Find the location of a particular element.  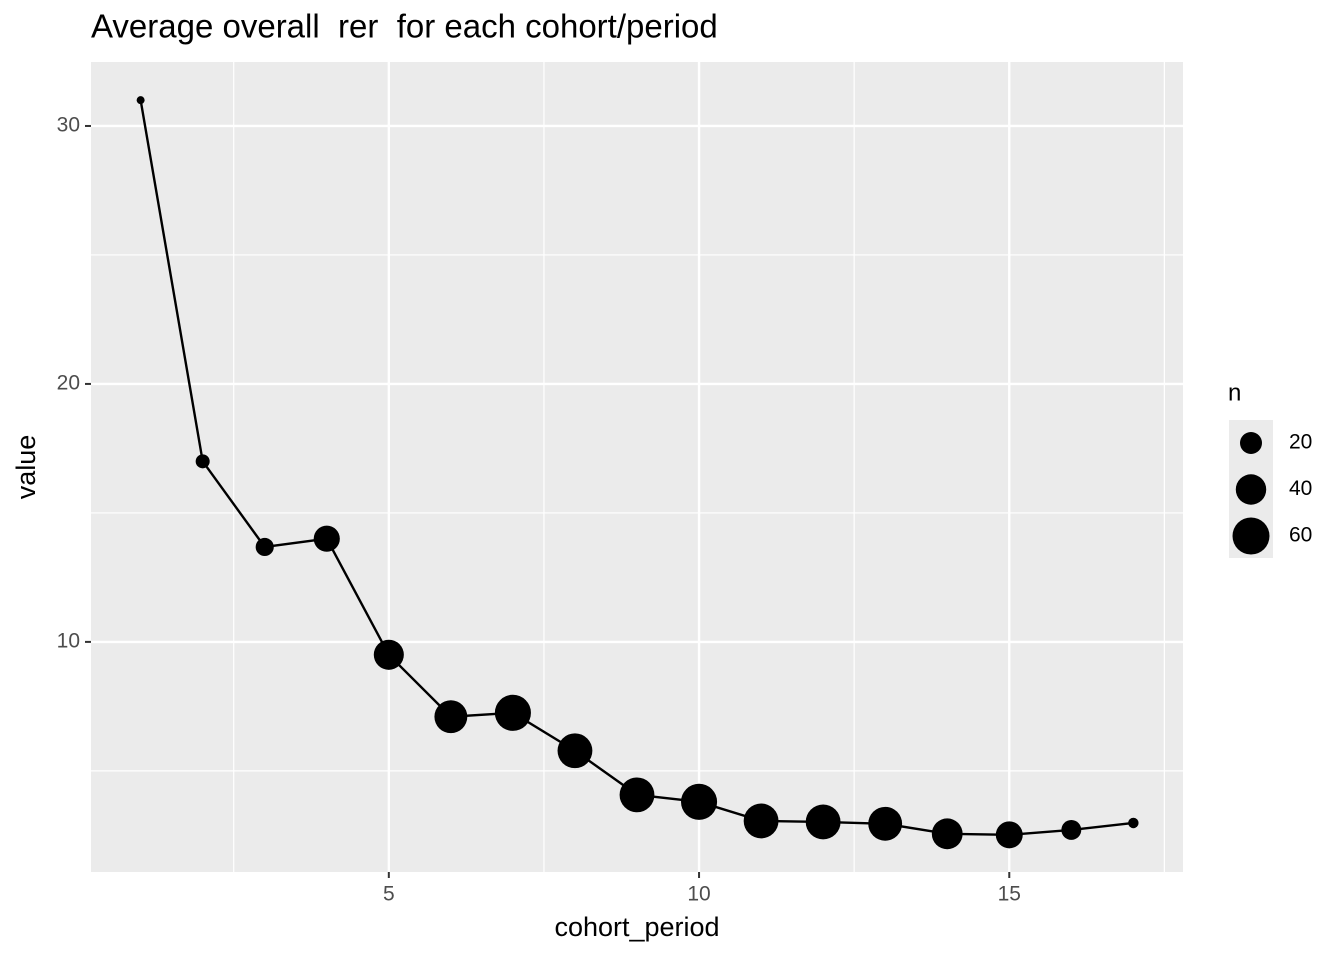

x-tick-label: 10 is located at coordinates (698, 894).